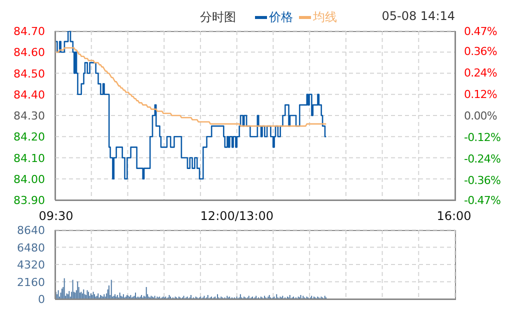 This screenshot has height=330, width=505. What do you see at coordinates (480, 116) in the screenshot?
I see `y2-tick-label: 0.00%` at bounding box center [480, 116].